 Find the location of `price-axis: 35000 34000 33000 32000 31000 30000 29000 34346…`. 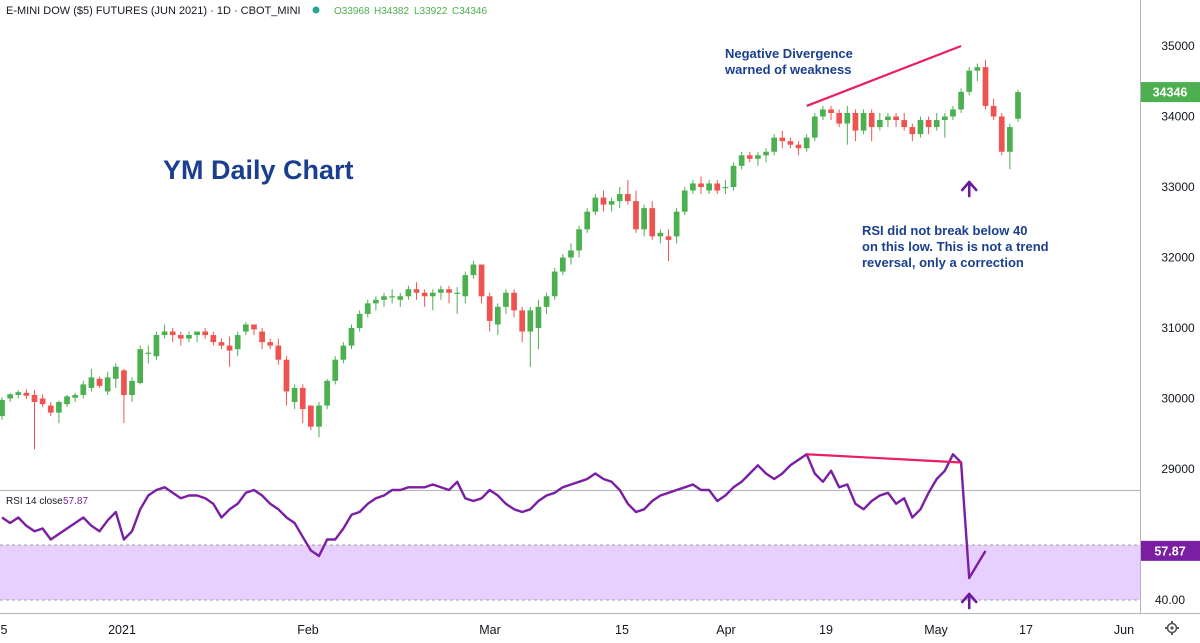

price-axis: 35000 34000 33000 32000 31000 30000 29000 34346… is located at coordinates (1170, 323).